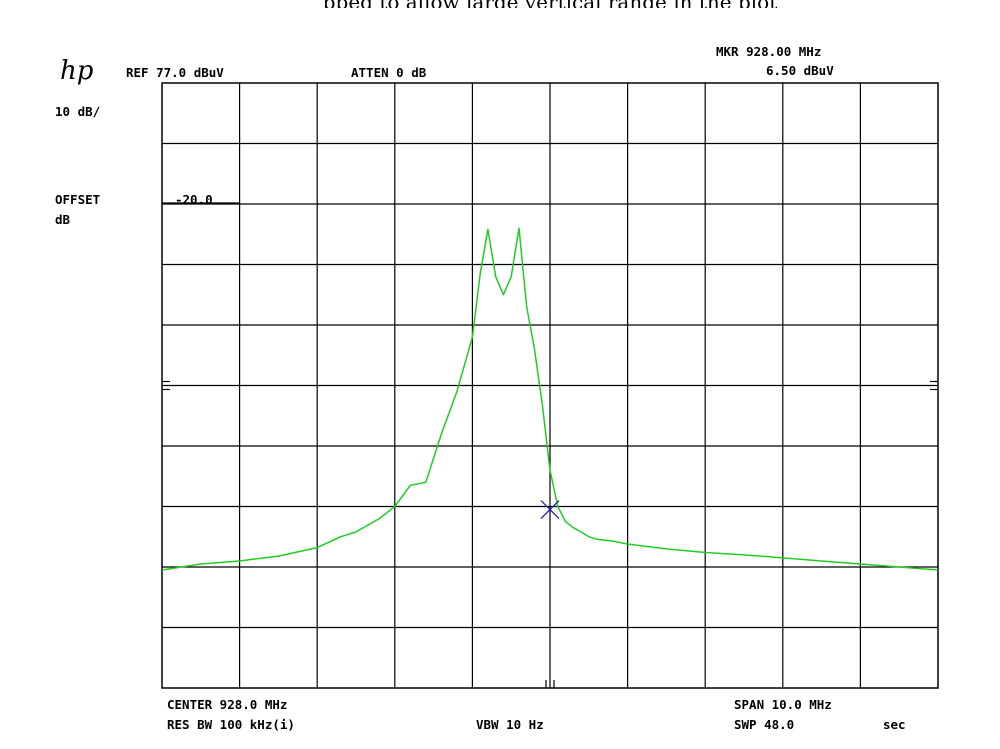 This screenshot has width=1000, height=749. I want to click on marker-frequency-label: MKR 928.00 MHz, so click(769, 51).